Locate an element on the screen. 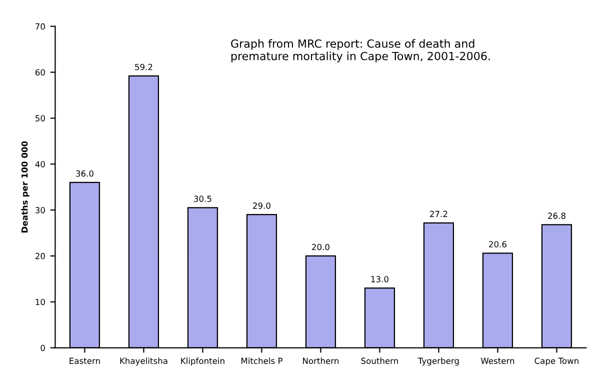 Image resolution: width=600 pixels, height=376 pixels. x-tick-label: Cape Town is located at coordinates (556, 362).